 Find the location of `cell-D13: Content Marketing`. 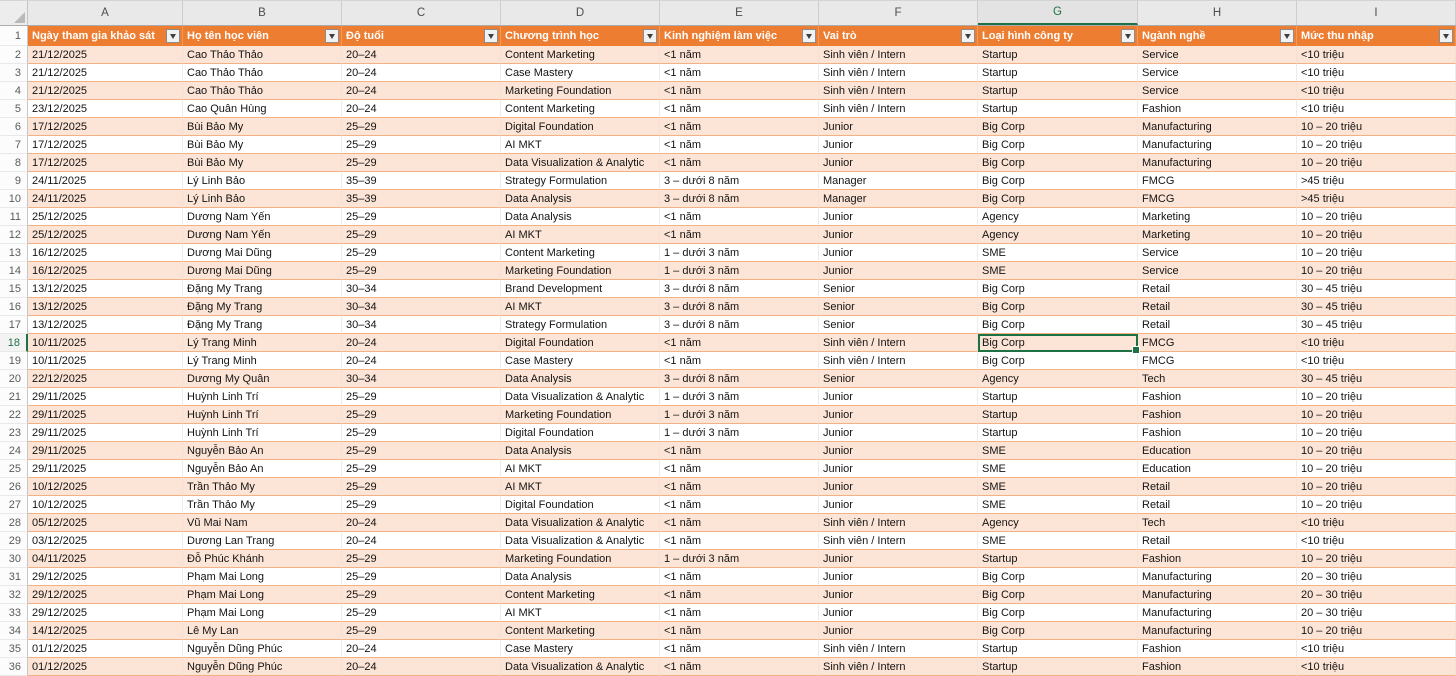

cell-D13: Content Marketing is located at coordinates (580, 253).